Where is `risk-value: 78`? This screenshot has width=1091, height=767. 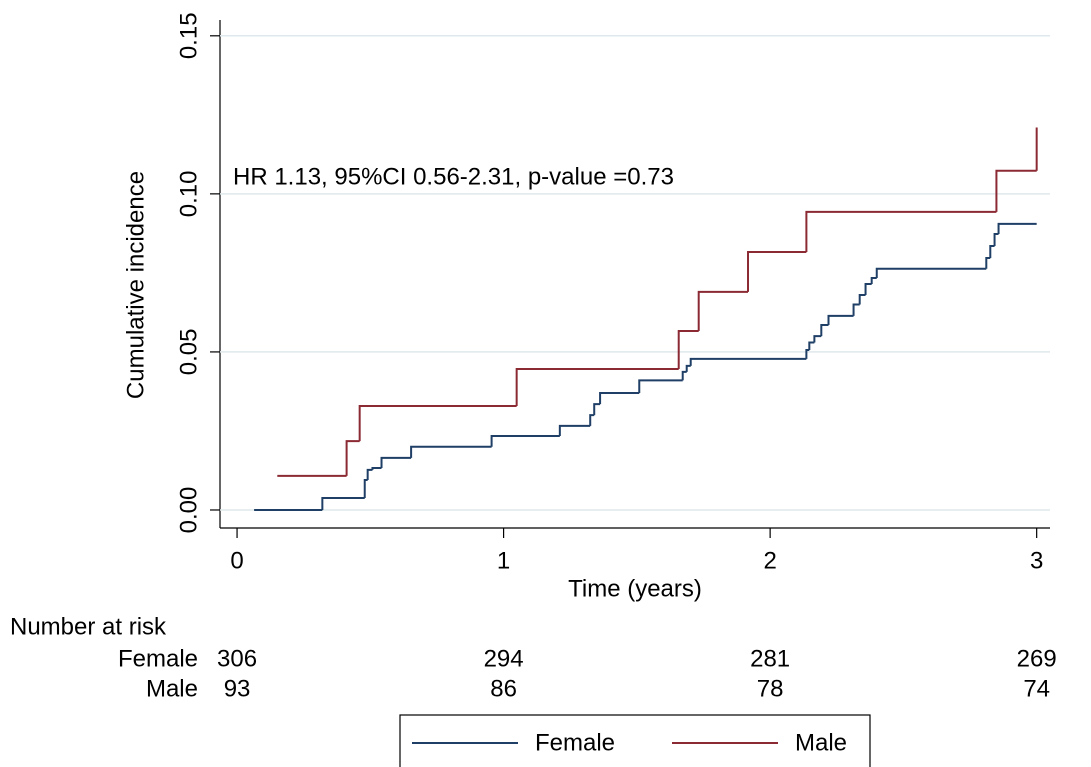 risk-value: 78 is located at coordinates (770, 688).